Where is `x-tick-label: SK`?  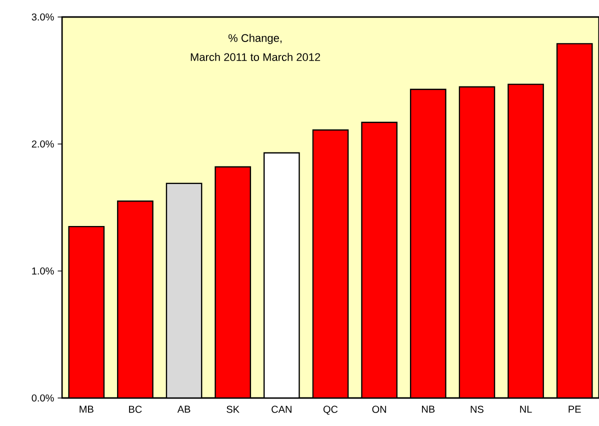 x-tick-label: SK is located at coordinates (233, 409).